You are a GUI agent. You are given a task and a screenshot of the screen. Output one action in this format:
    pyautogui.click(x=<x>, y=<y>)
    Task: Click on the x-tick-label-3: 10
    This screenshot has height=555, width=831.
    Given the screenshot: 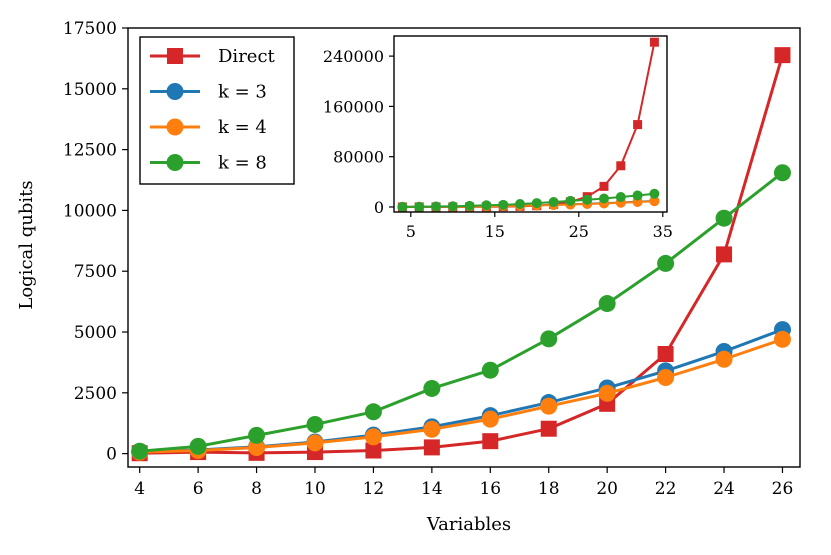 What is the action you would take?
    pyautogui.click(x=315, y=489)
    